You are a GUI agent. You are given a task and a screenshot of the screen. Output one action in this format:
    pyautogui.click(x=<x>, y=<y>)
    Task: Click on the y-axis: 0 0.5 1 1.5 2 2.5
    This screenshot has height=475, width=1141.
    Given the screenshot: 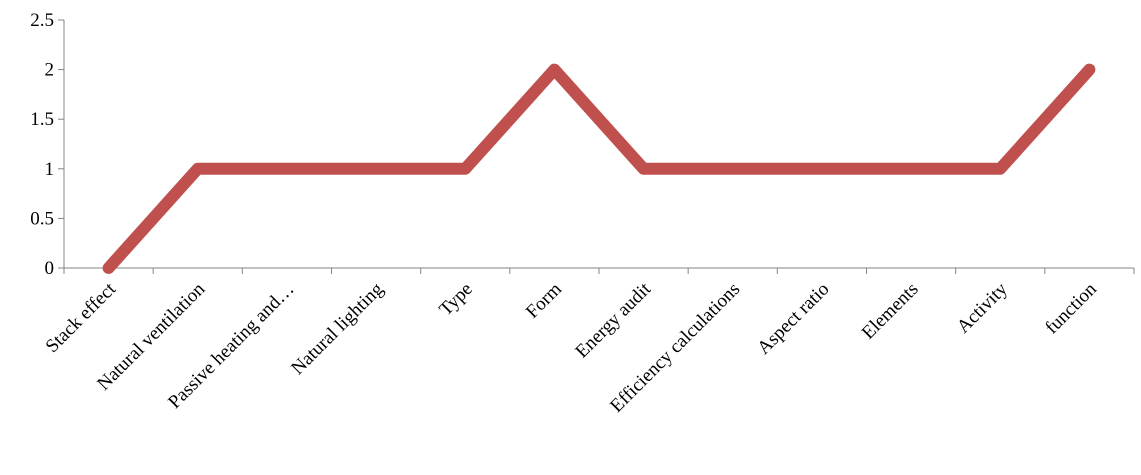 What is the action you would take?
    pyautogui.click(x=47, y=144)
    